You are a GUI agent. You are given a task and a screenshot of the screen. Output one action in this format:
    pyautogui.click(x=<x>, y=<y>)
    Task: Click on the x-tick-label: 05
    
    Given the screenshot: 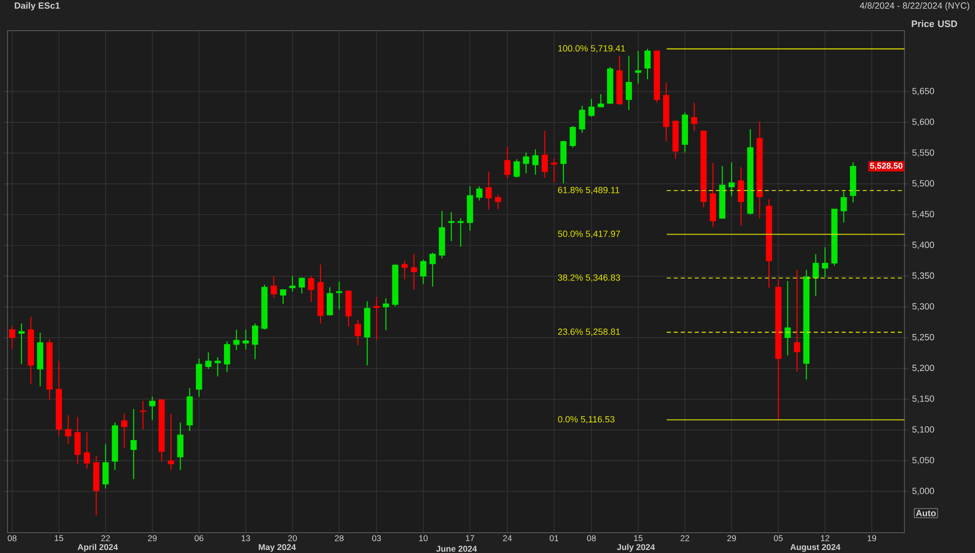 What is the action you would take?
    pyautogui.click(x=778, y=538)
    